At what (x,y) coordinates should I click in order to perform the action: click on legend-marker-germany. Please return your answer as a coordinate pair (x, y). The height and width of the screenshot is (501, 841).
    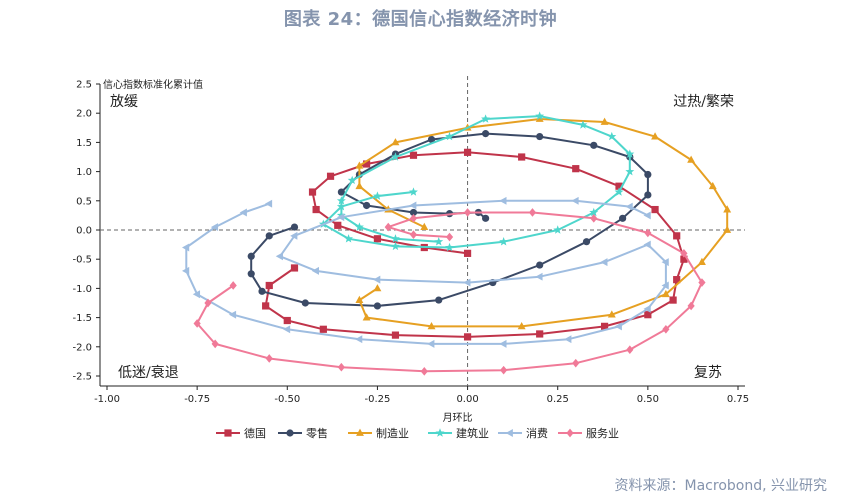
    Looking at the image, I should click on (228, 433).